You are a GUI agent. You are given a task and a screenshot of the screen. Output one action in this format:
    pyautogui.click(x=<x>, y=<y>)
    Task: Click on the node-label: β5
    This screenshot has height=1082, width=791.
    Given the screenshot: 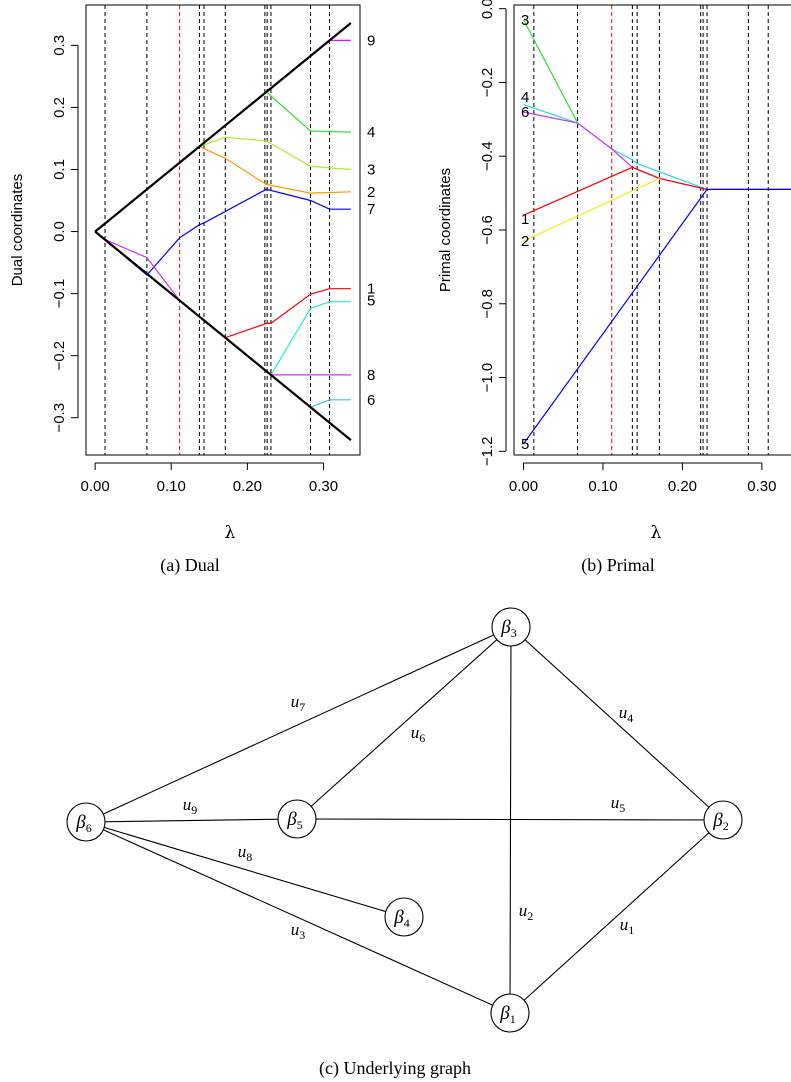 What is the action you would take?
    pyautogui.click(x=294, y=820)
    